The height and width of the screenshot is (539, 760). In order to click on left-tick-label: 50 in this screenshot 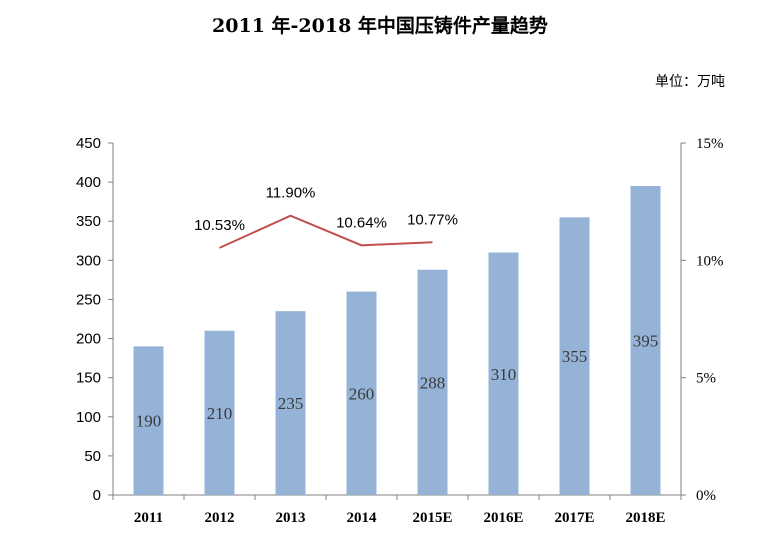, I will do `click(92, 456)`.